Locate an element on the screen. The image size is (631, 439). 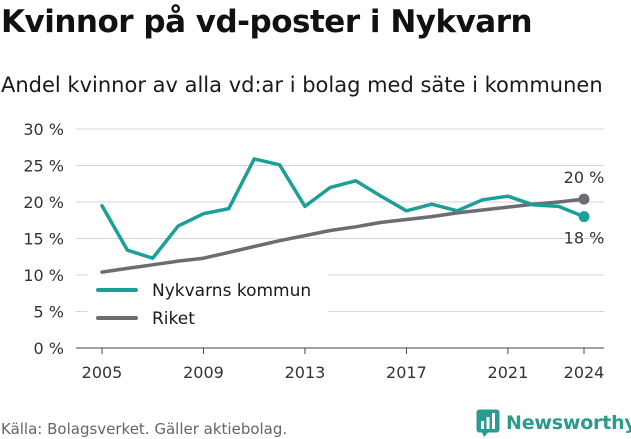
x-tick-label: 2009 is located at coordinates (203, 372).